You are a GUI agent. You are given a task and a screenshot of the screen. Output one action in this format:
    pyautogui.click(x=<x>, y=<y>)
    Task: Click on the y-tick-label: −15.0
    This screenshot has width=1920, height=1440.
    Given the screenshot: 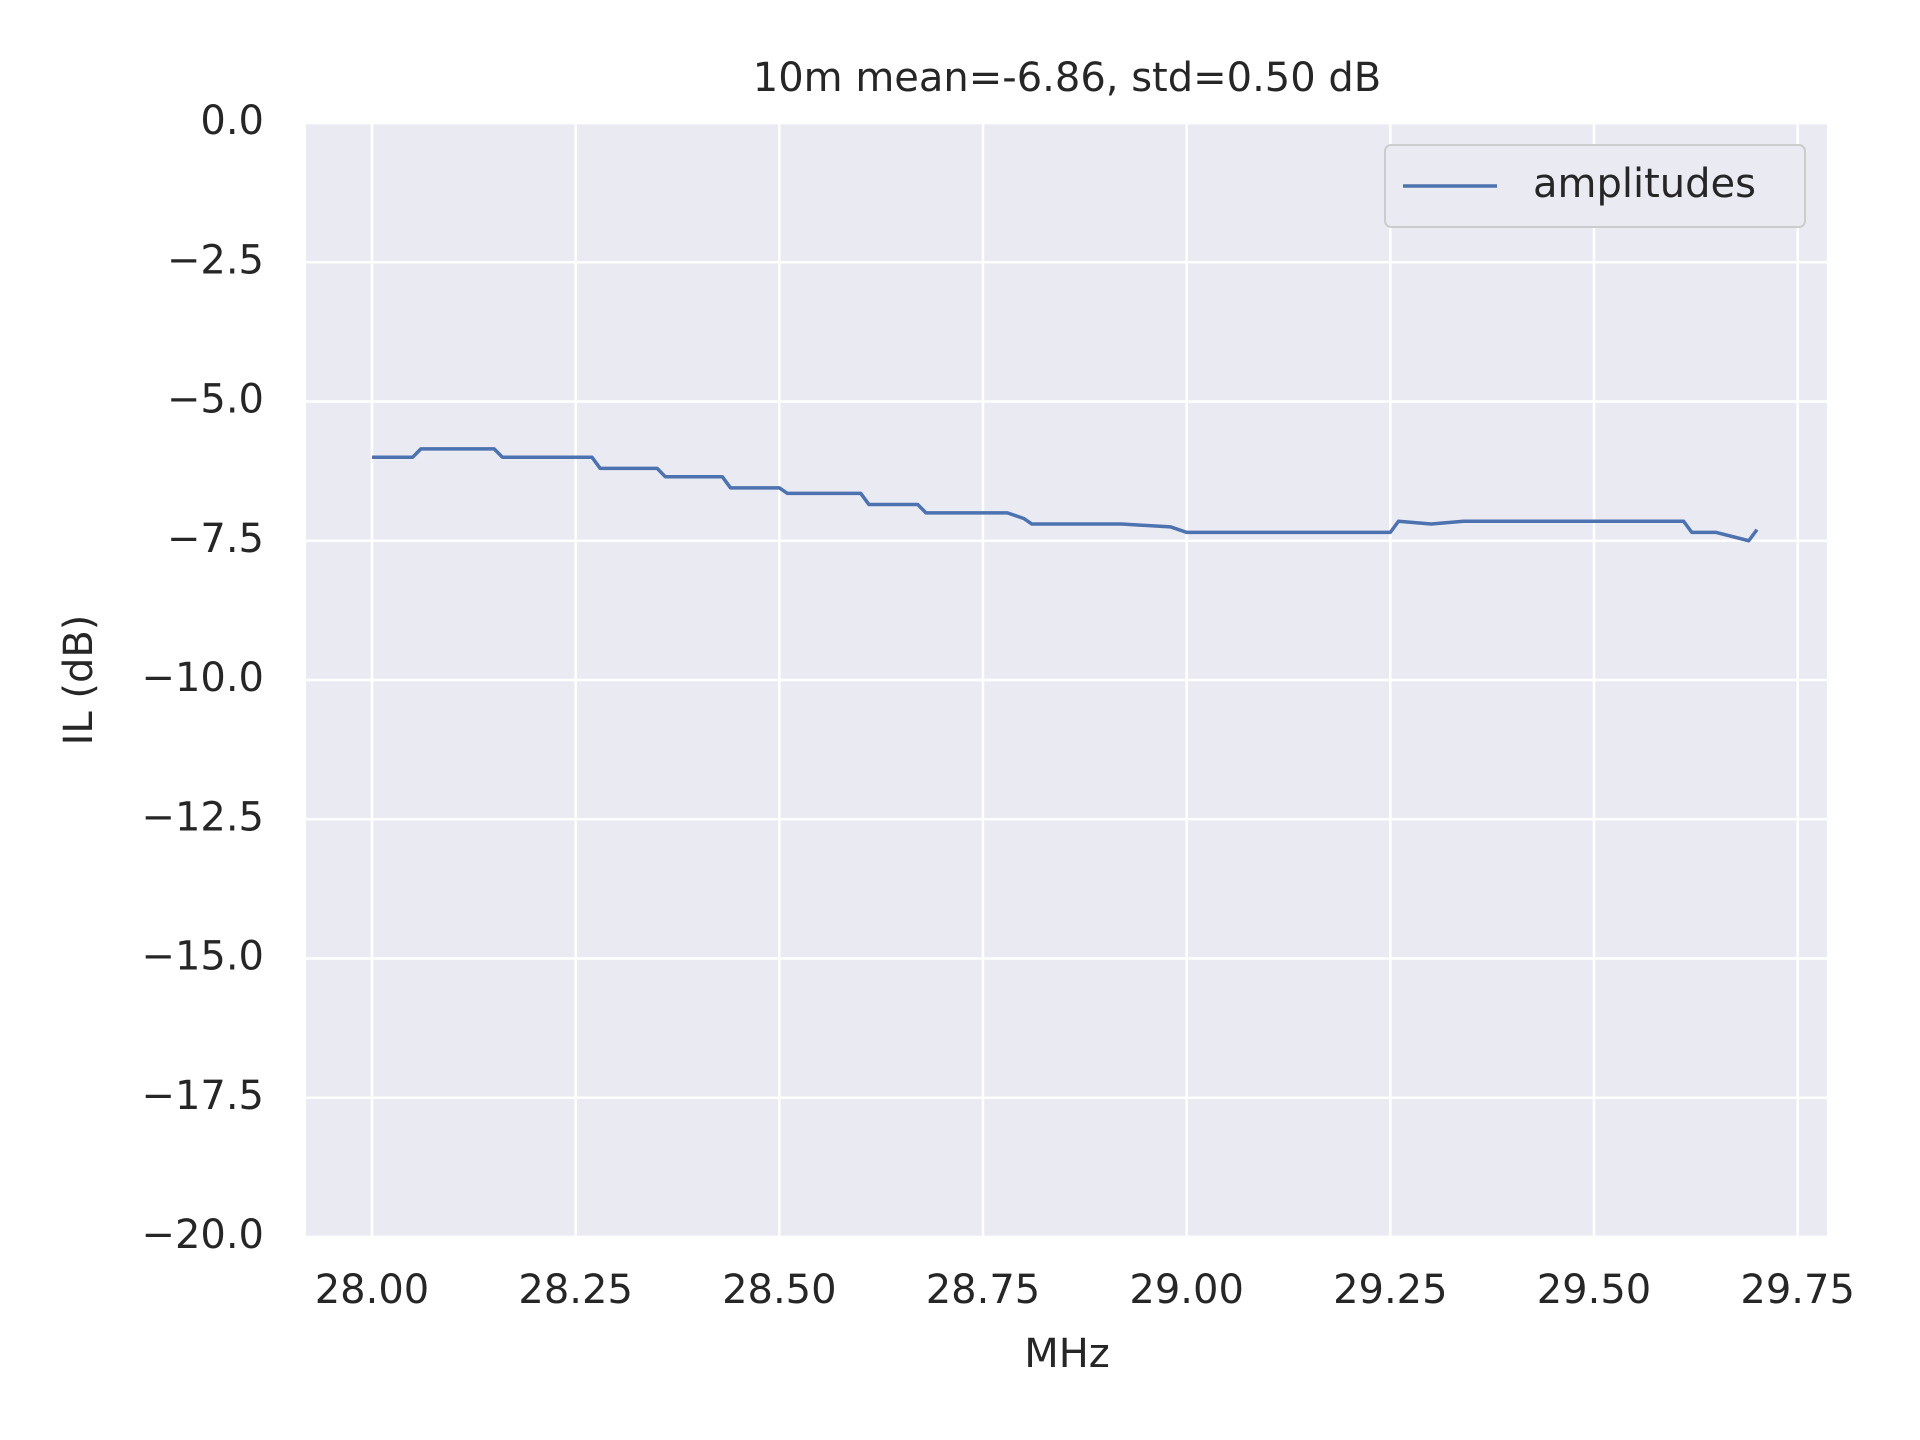 What is the action you would take?
    pyautogui.click(x=202, y=957)
    